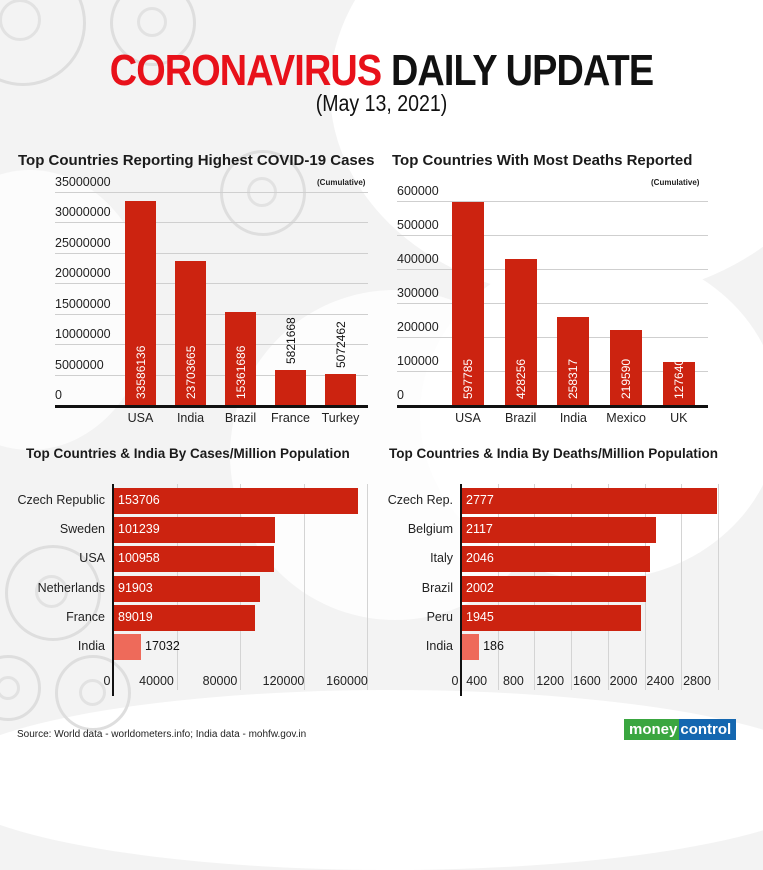  I want to click on x-tick-label: 400, so click(477, 681).